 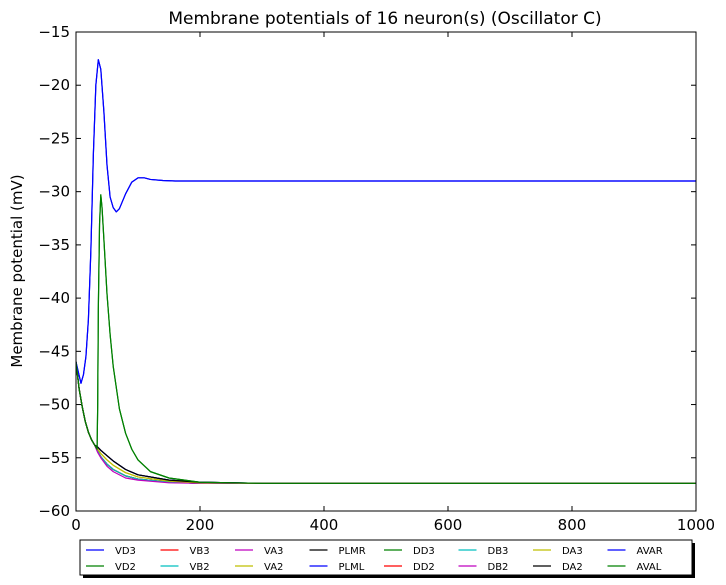 I want to click on legend-label: PLMR, so click(x=352, y=551).